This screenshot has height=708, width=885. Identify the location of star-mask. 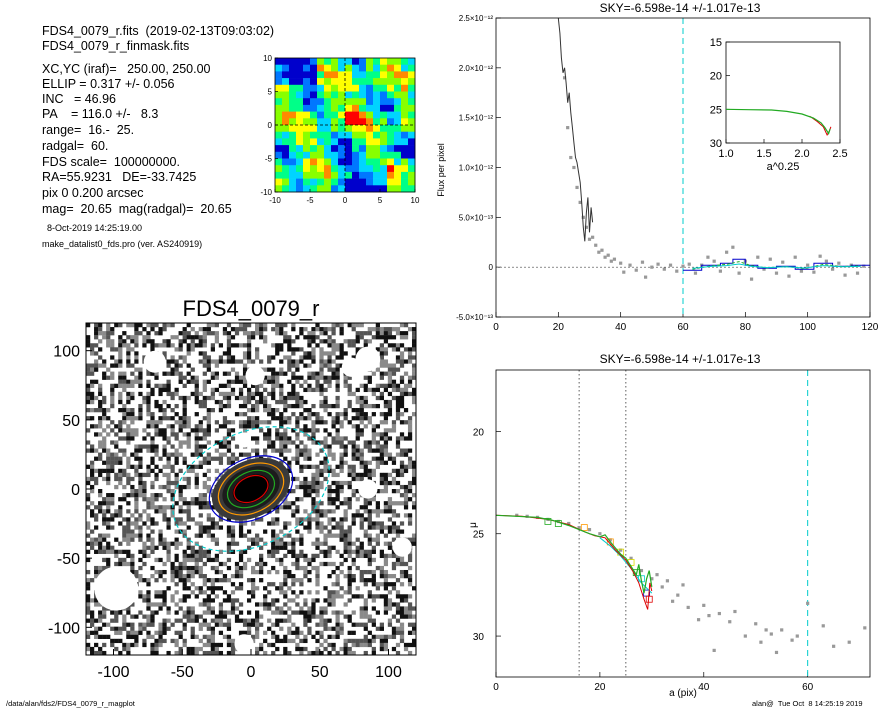
(255, 375).